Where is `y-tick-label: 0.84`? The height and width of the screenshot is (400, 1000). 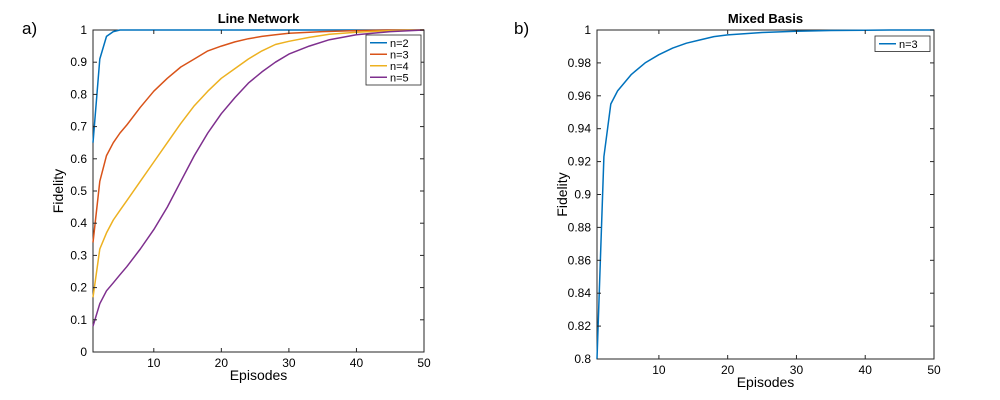 y-tick-label: 0.84 is located at coordinates (580, 293).